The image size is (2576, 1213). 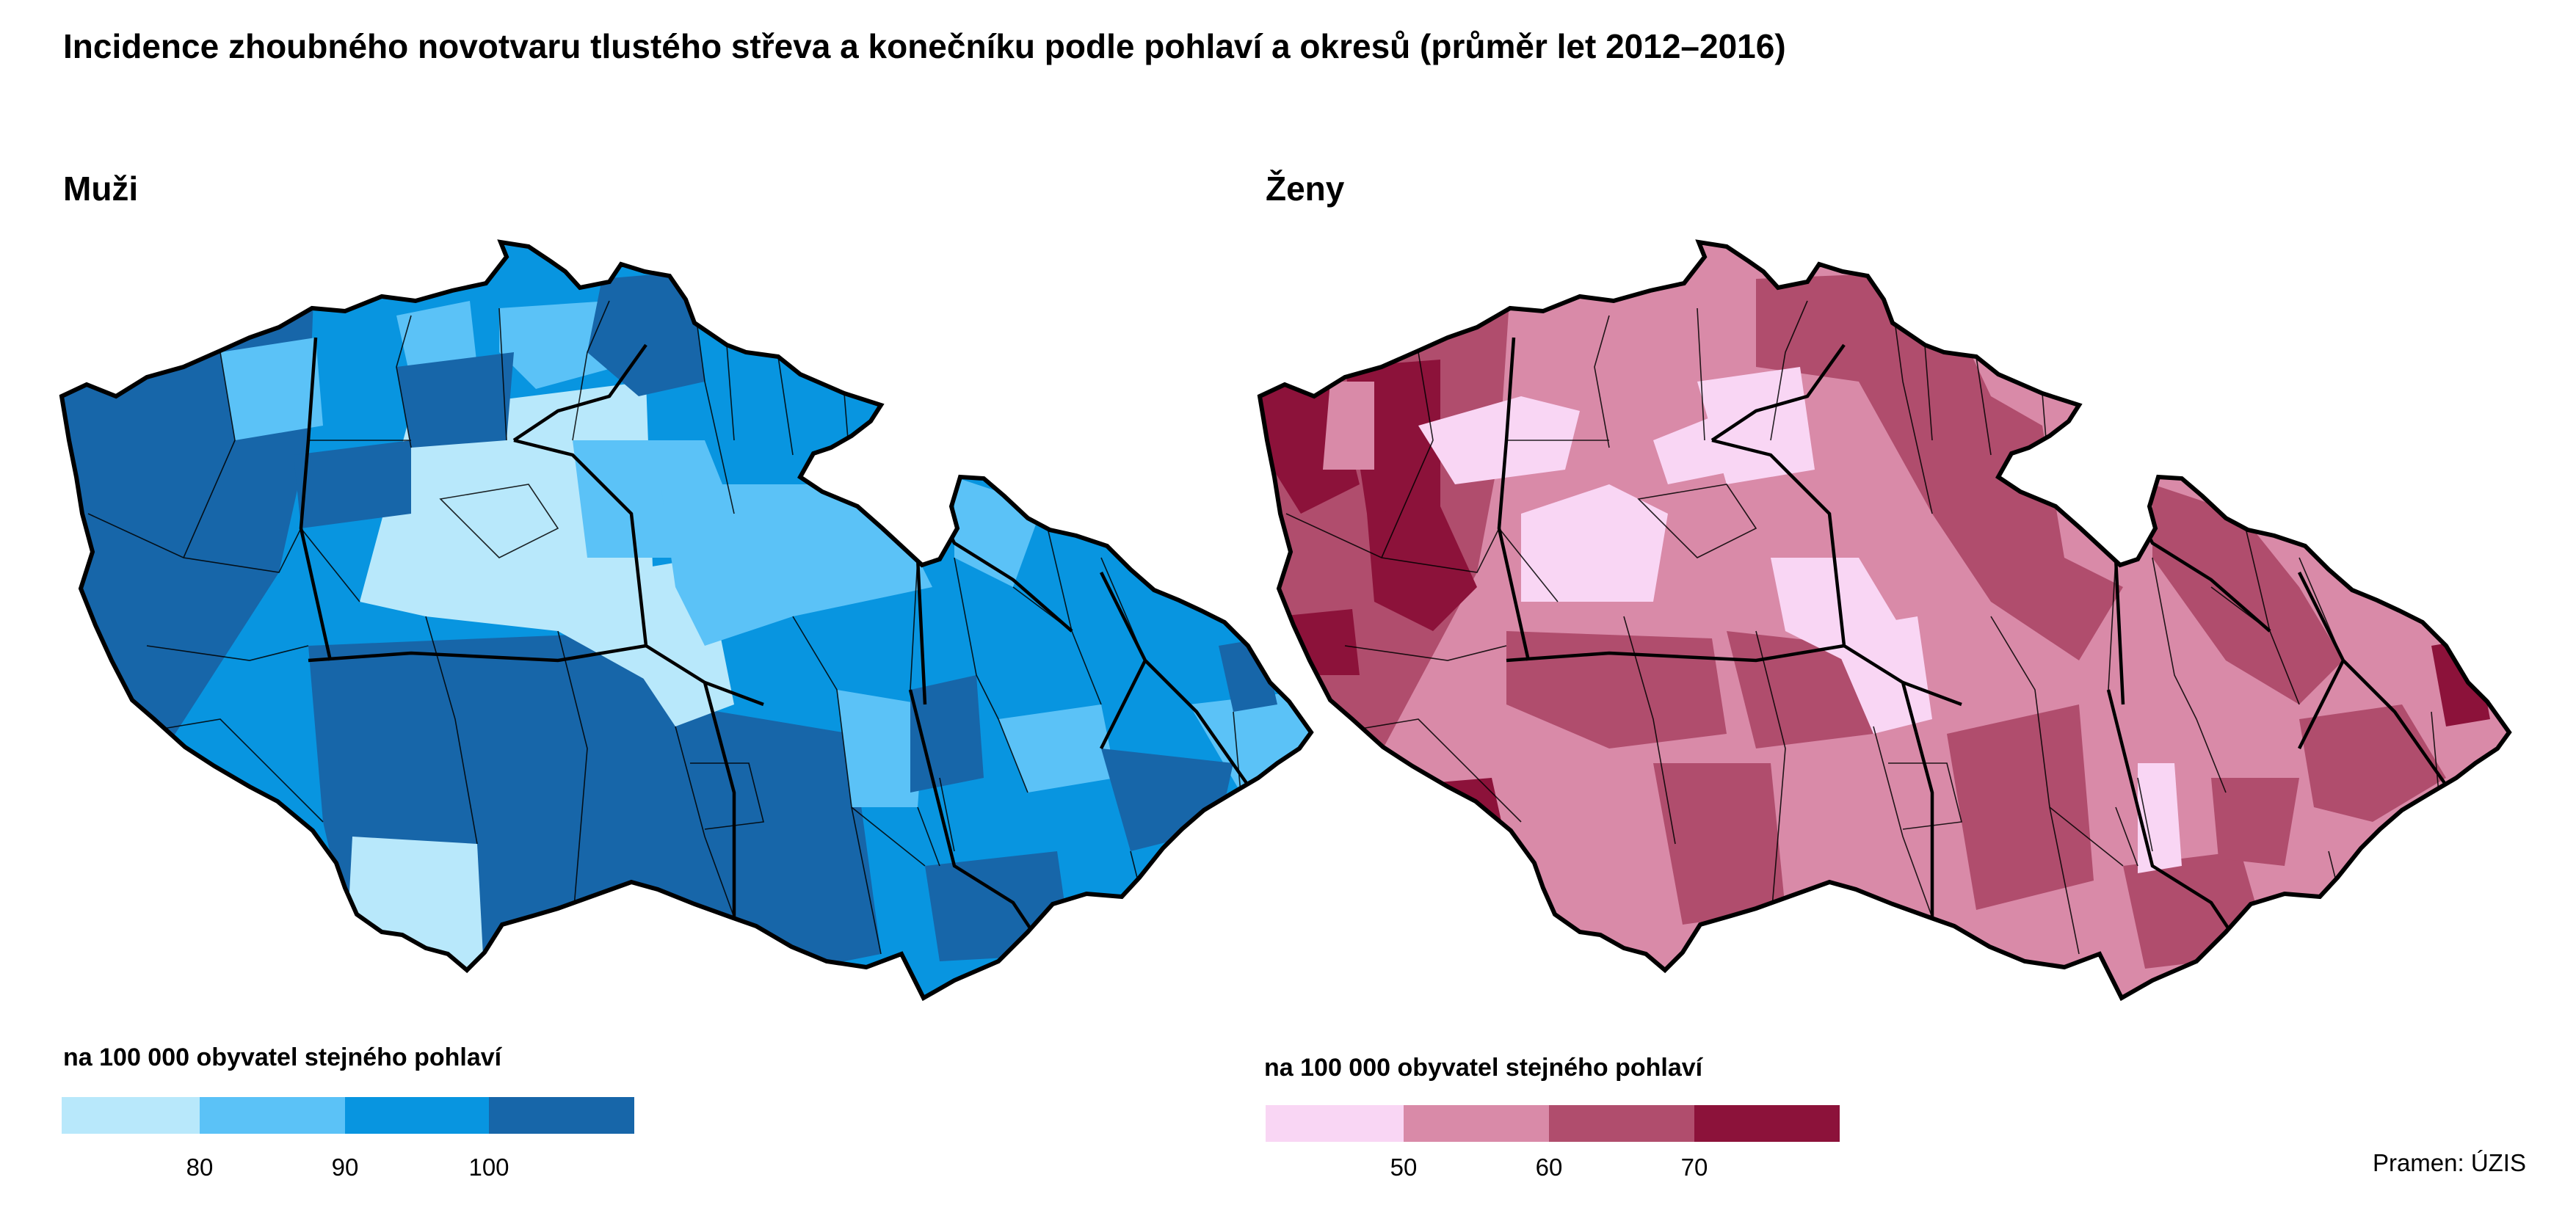 I want to click on women-legend-bar, so click(x=1553, y=1123).